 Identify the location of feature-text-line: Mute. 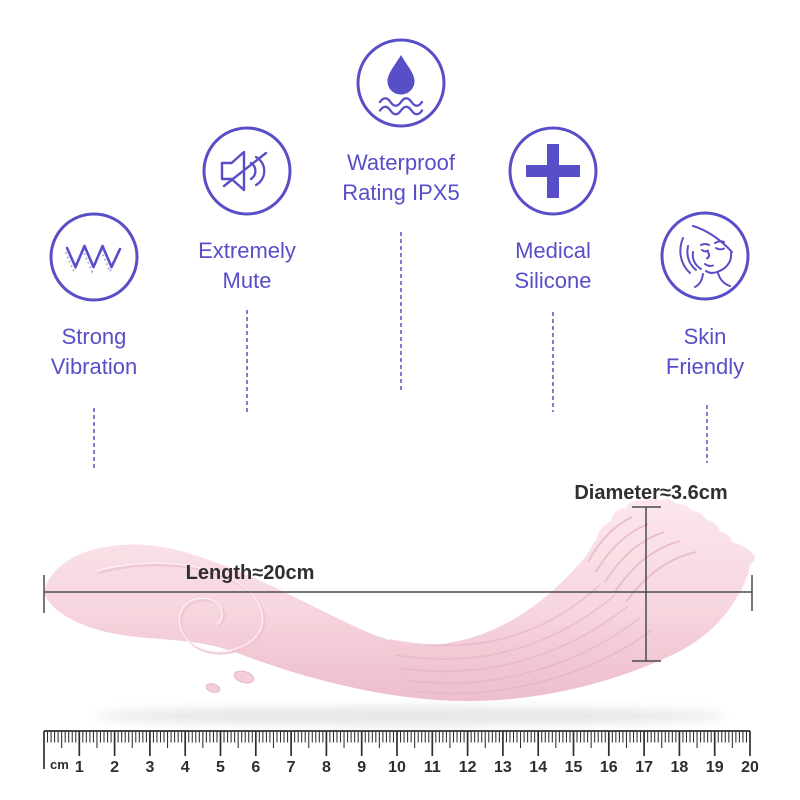
(247, 280).